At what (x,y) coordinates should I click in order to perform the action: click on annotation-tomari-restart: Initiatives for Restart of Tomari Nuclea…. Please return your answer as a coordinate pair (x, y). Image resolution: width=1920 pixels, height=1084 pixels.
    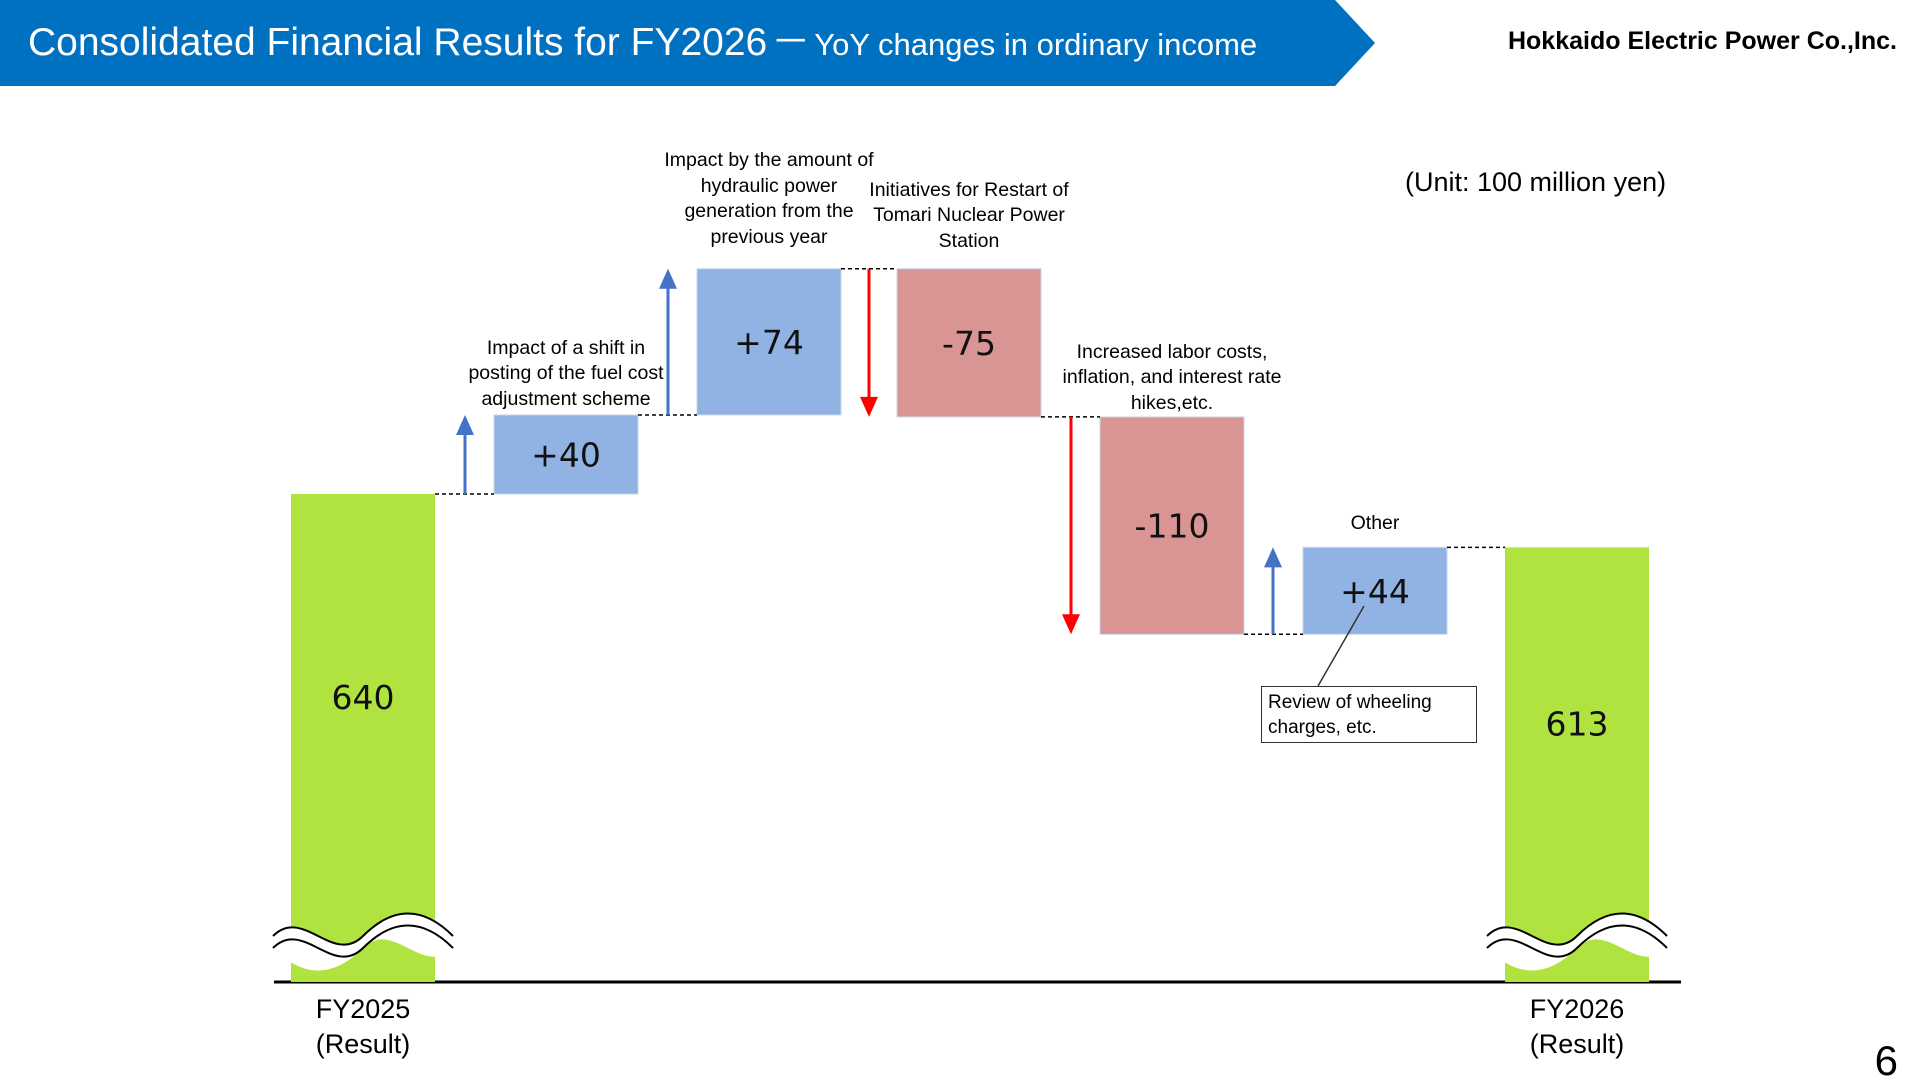
    Looking at the image, I should click on (969, 215).